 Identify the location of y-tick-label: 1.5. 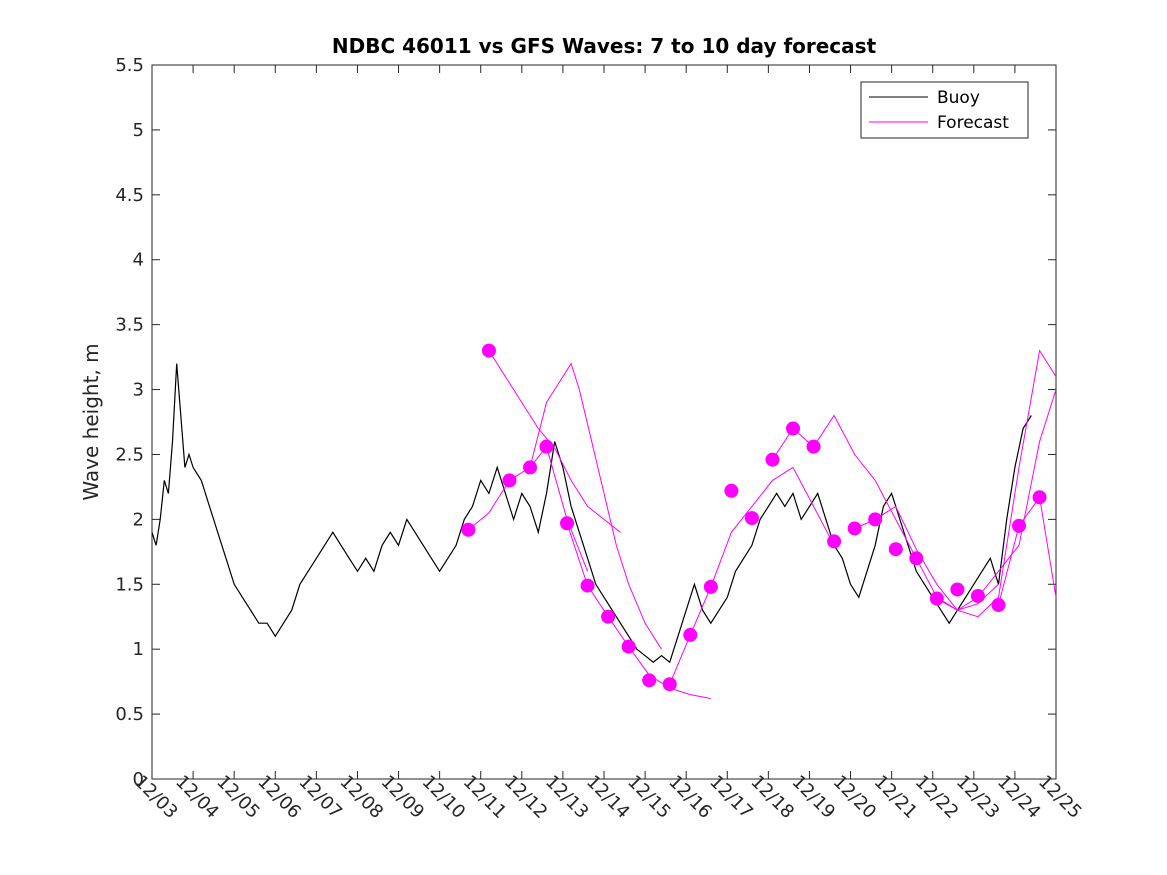
(129, 584).